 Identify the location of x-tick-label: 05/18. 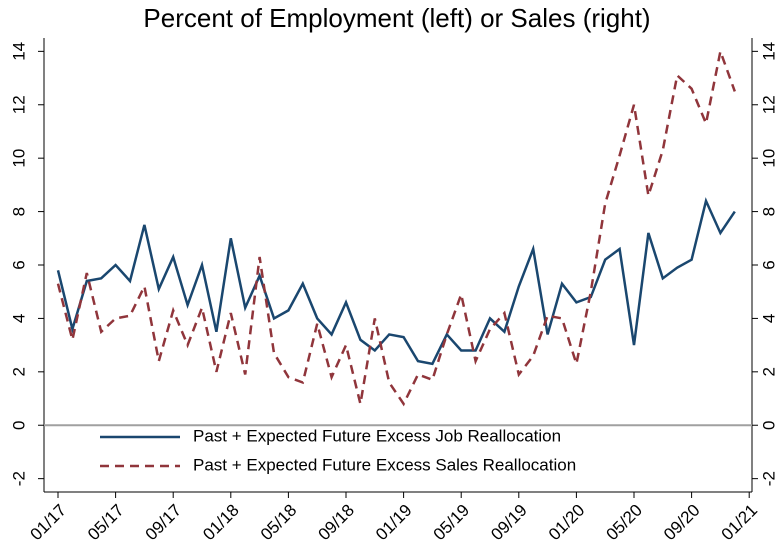
(279, 523).